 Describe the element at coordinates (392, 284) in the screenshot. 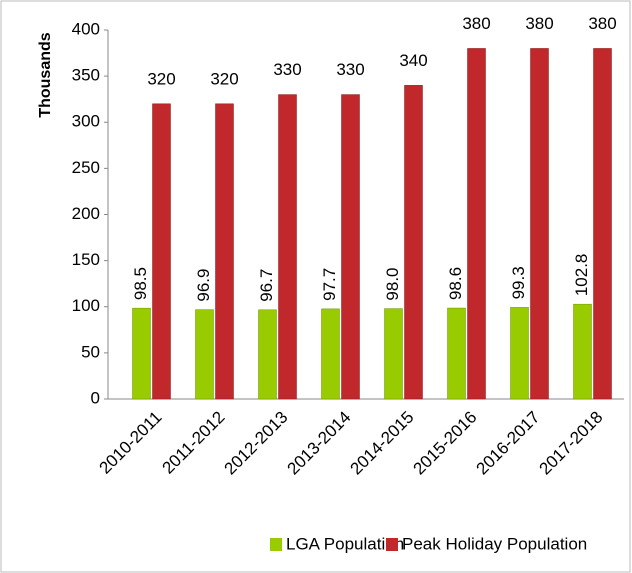

I see `data-label: 98.0` at that location.